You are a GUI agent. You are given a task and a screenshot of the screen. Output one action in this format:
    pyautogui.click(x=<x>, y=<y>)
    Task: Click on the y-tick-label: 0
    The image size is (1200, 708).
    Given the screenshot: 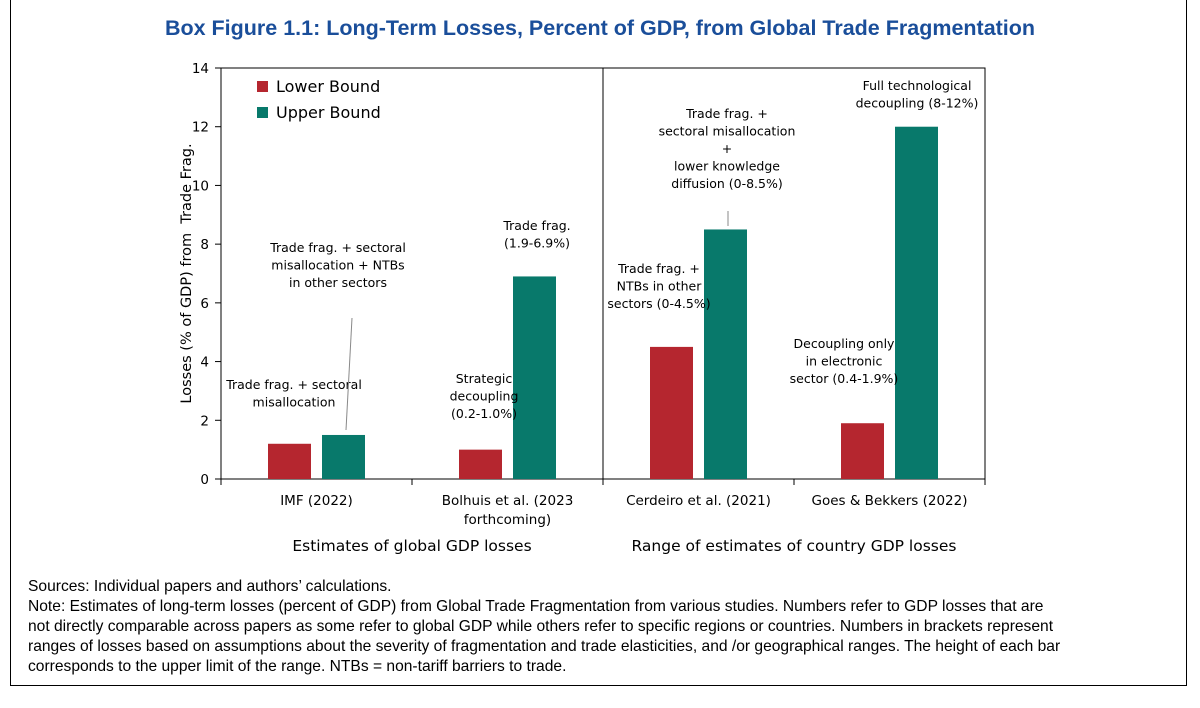 What is the action you would take?
    pyautogui.click(x=204, y=480)
    